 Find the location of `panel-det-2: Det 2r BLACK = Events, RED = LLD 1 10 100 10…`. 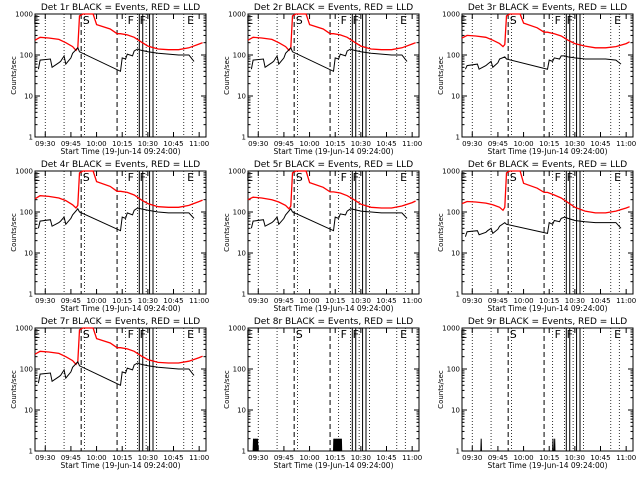

panel-det-2: Det 2r BLACK = Events, RED = LLD 1 10 100 10… is located at coordinates (322, 79).